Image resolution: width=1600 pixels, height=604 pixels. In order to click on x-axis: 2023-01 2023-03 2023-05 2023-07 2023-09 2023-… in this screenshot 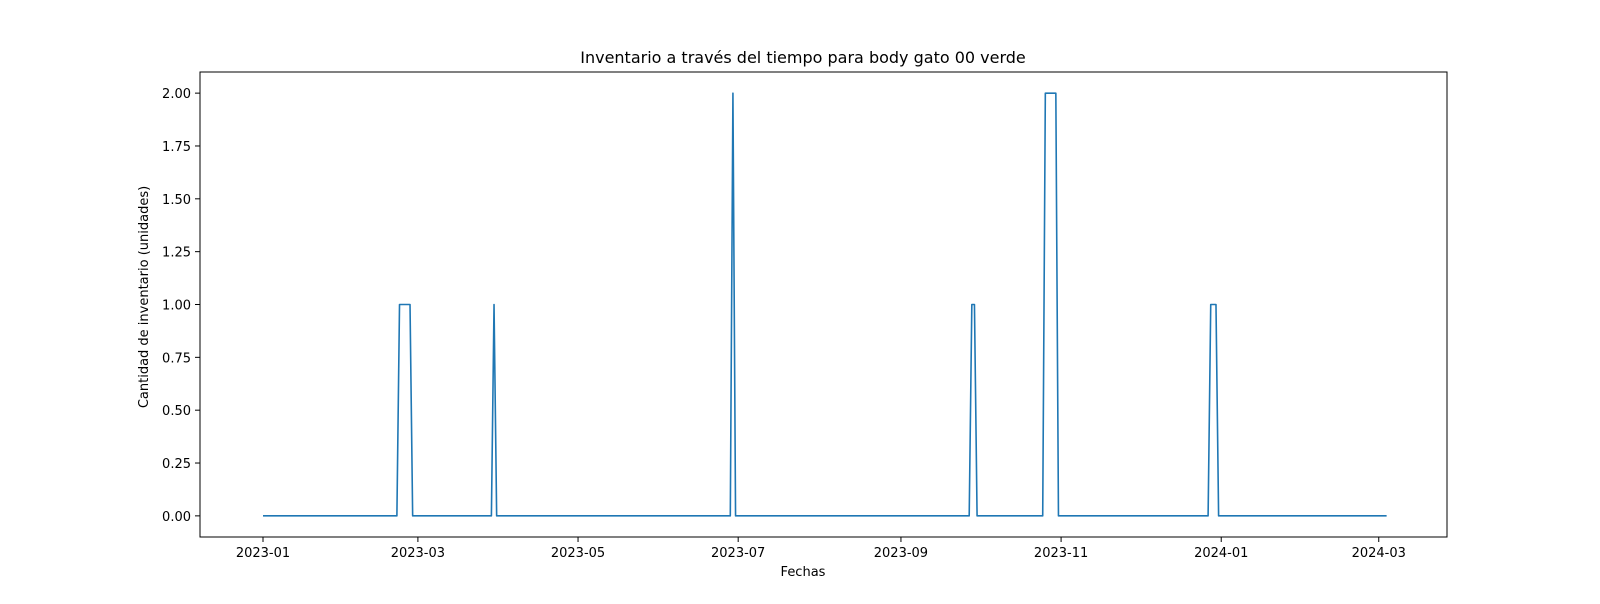, I will do `click(821, 549)`.